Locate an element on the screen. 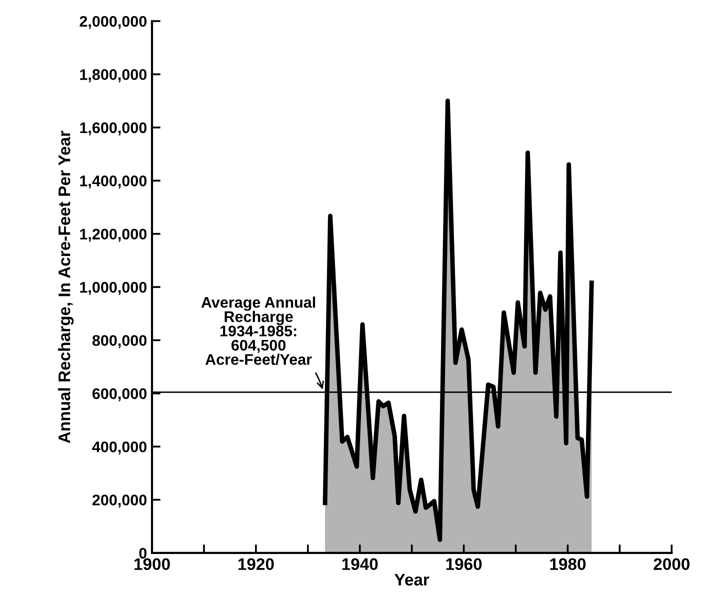 This screenshot has width=707, height=603. y-tick-label: 1,800,000 is located at coordinates (113, 75).